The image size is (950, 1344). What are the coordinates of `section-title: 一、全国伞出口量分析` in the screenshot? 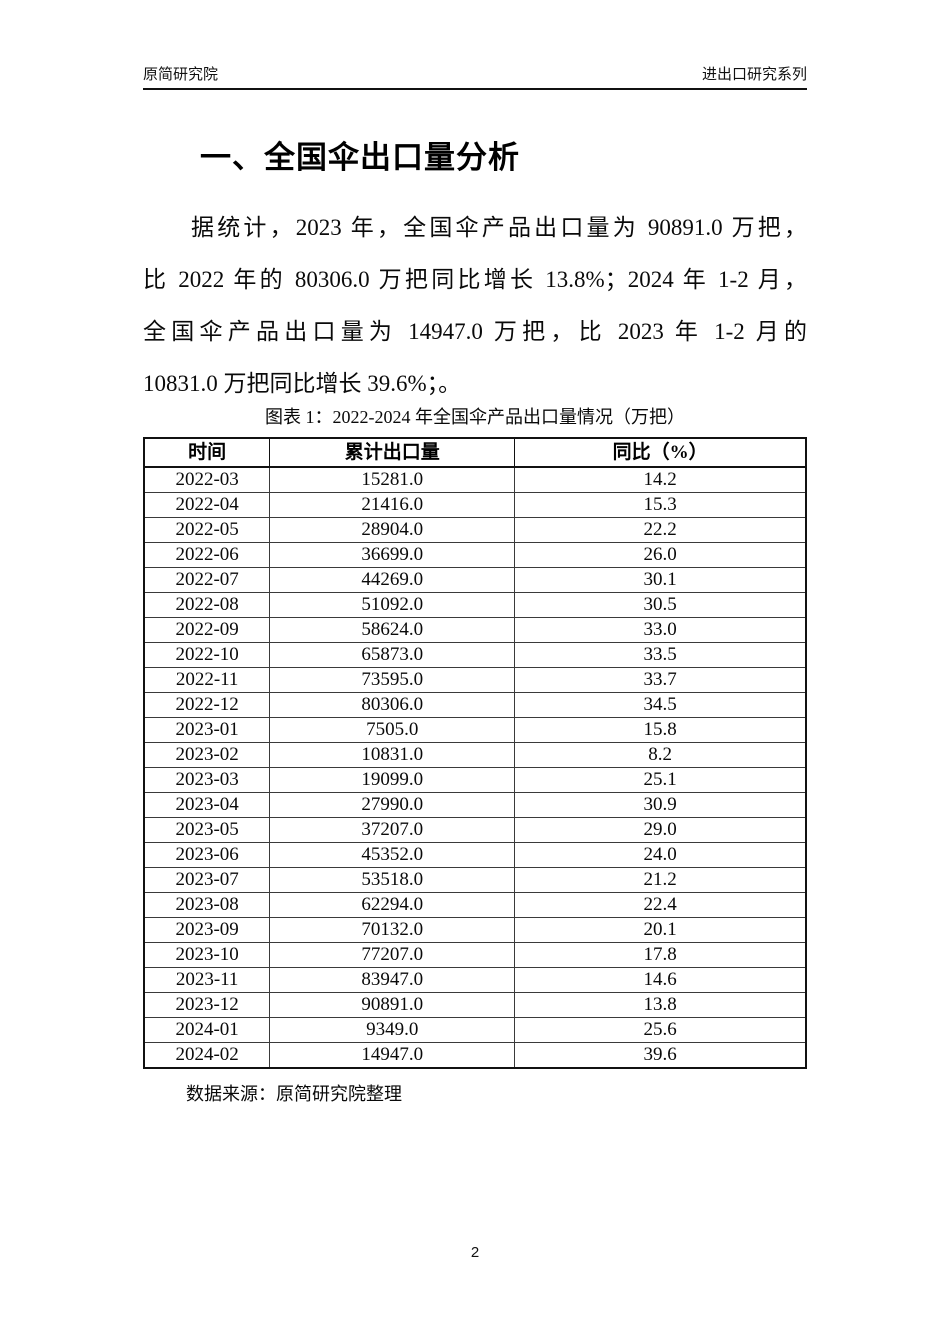 It's located at (360, 157).